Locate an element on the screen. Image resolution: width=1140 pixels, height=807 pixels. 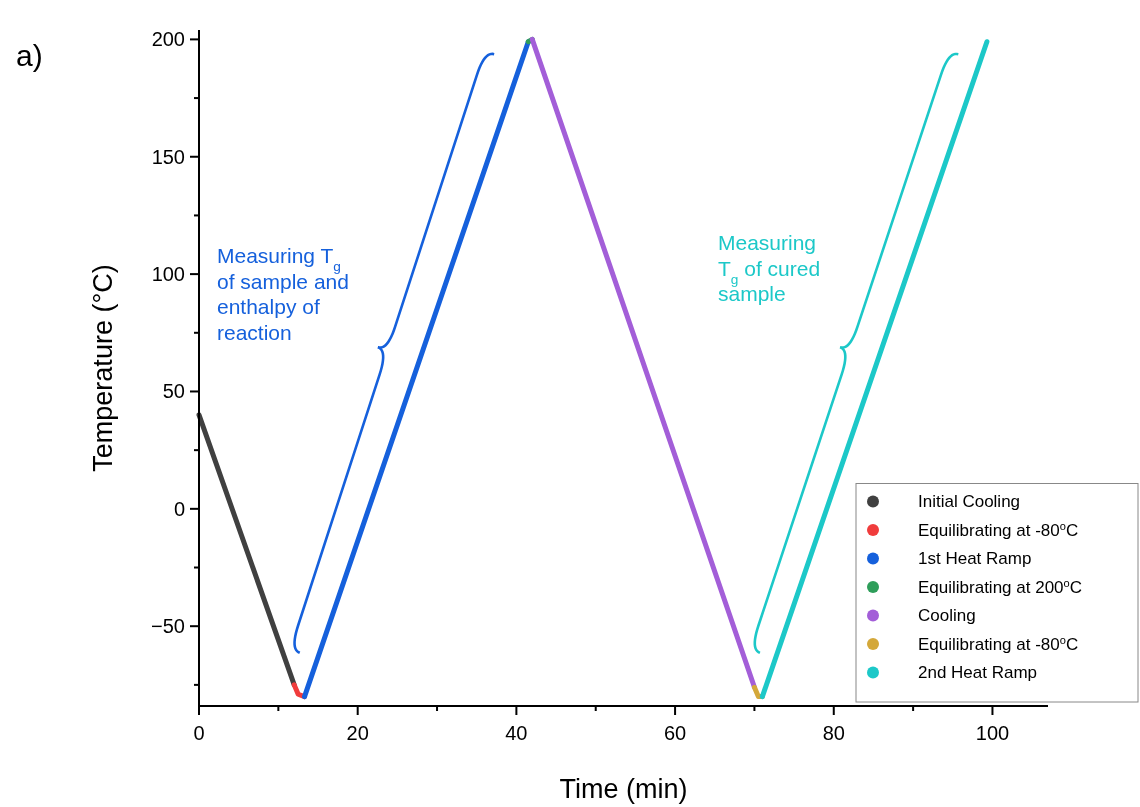
y-tick-label: 100 is located at coordinates (168, 274).